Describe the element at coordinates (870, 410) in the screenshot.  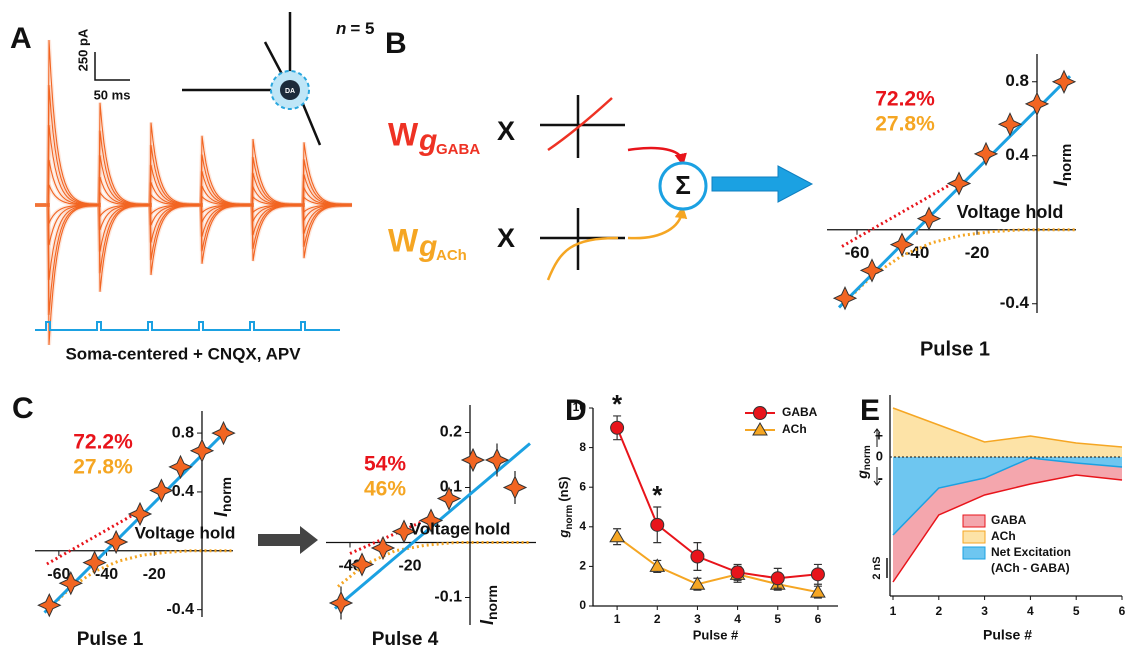
I see `panel-label: E` at that location.